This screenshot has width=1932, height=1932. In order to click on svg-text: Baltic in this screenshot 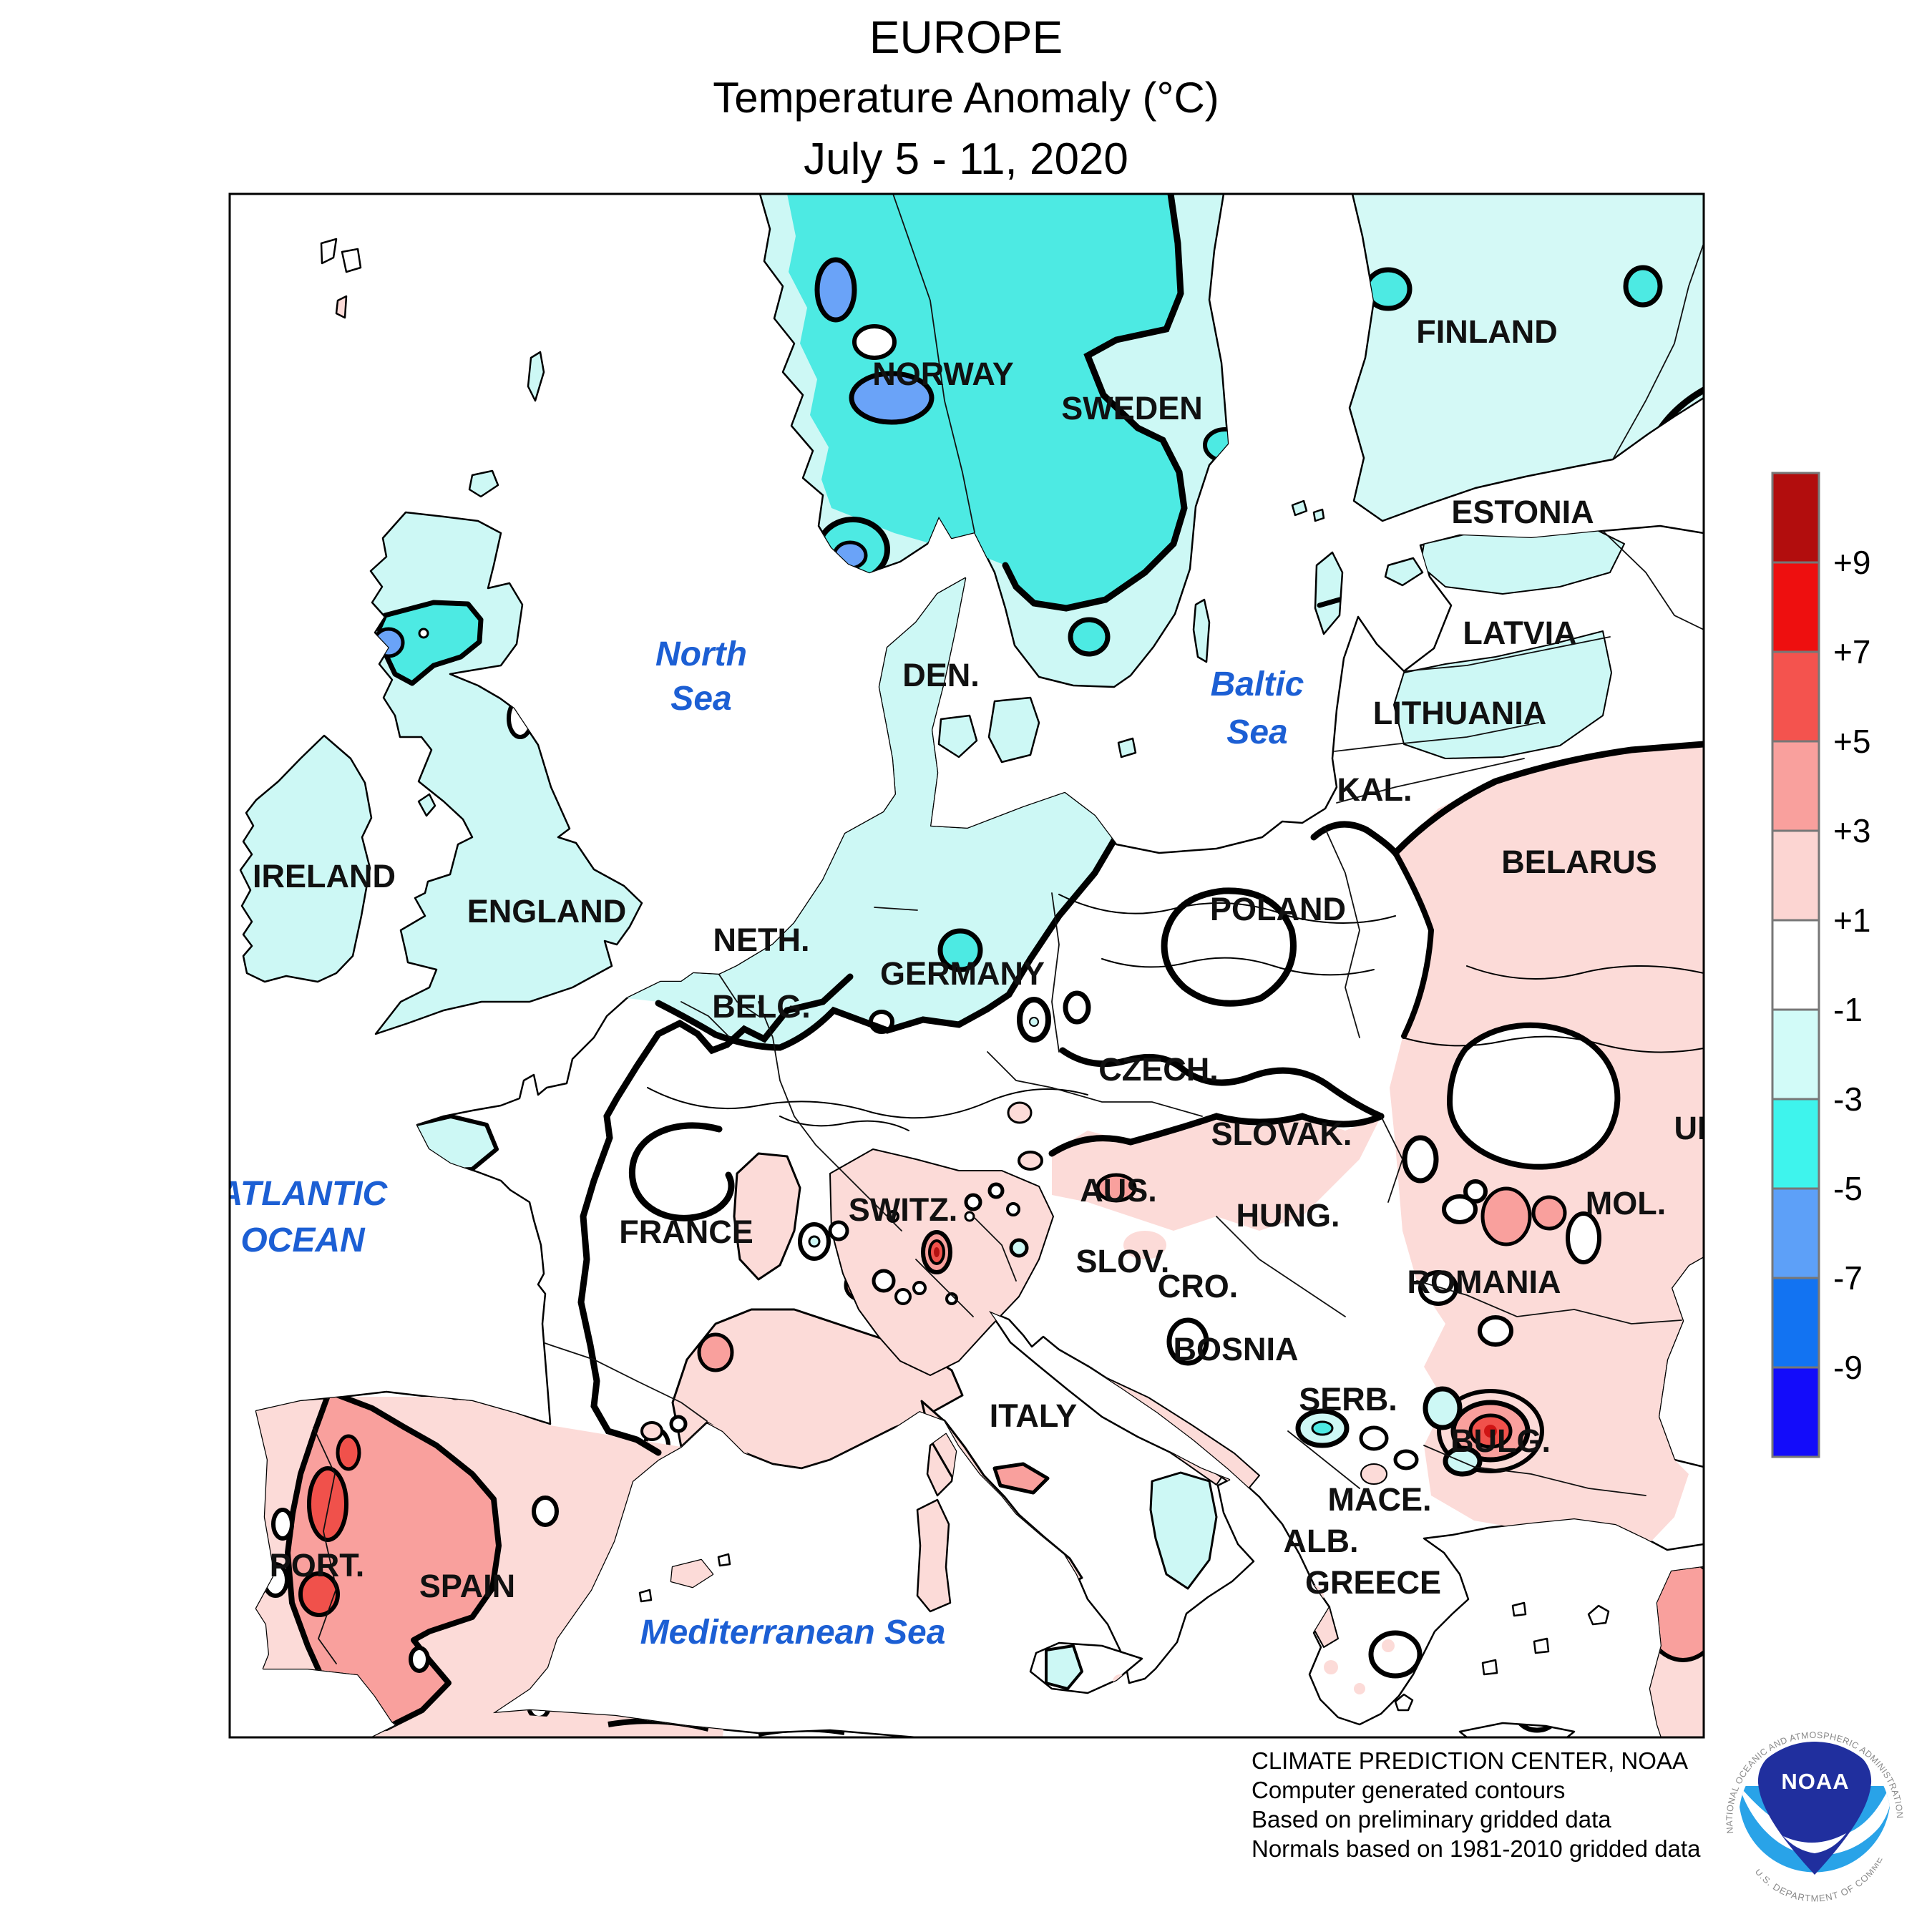, I will do `click(1257, 684)`.